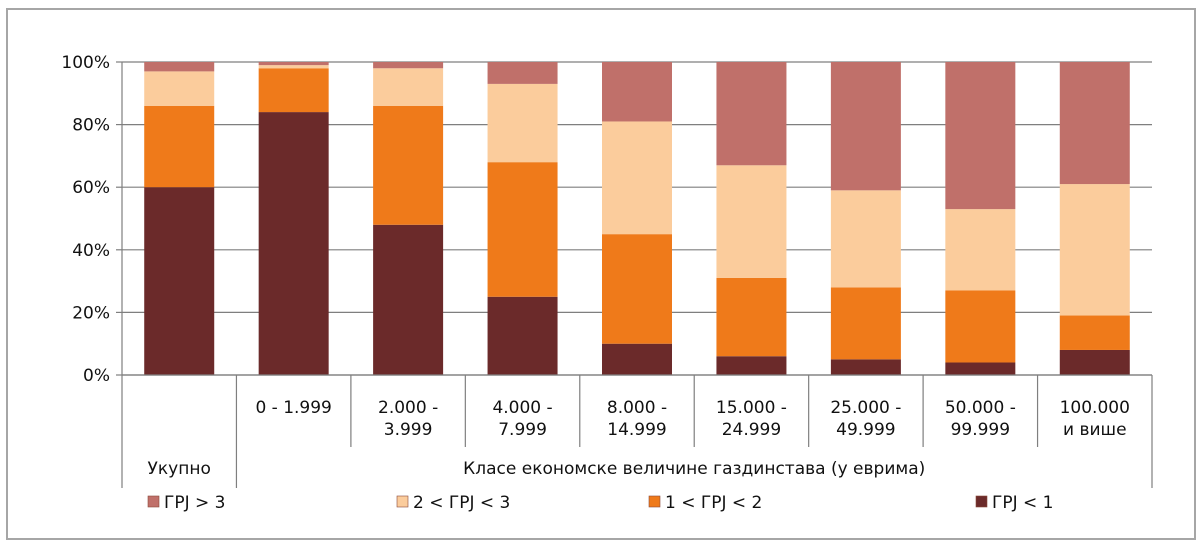 This screenshot has height=547, width=1203. I want to click on category-label: 100.000 и више, so click(1095, 419).